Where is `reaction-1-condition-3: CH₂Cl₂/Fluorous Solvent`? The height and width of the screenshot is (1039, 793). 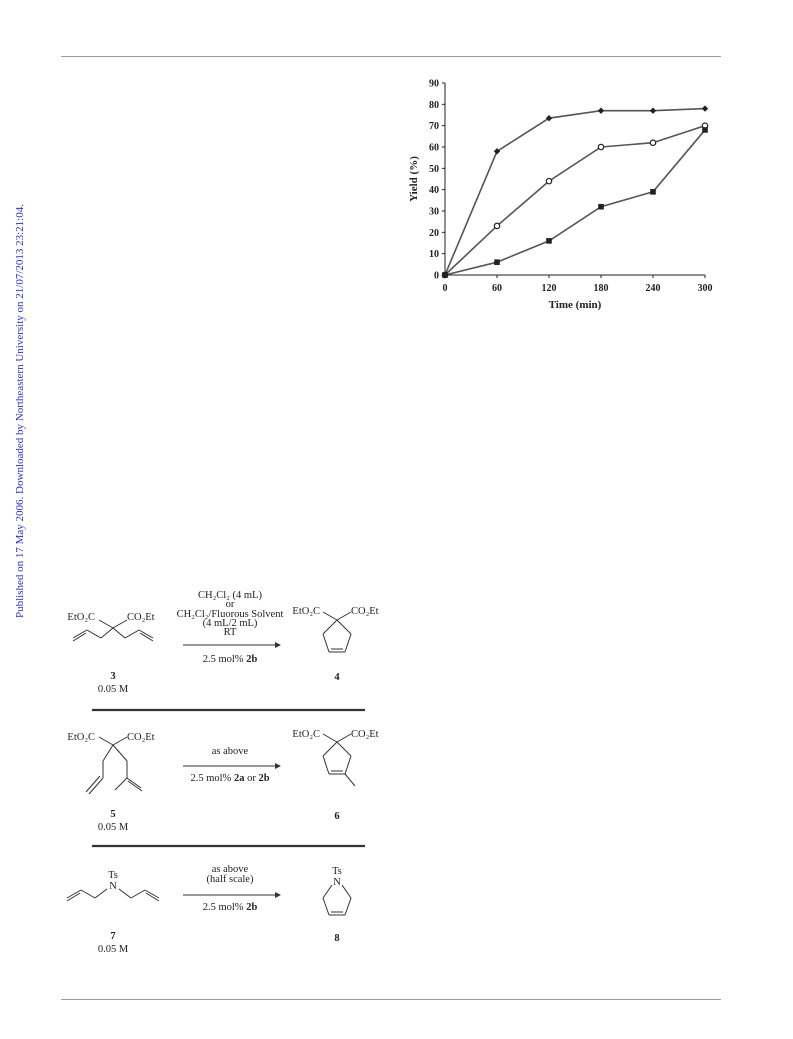 reaction-1-condition-3: CH₂Cl₂/Fluorous Solvent is located at coordinates (230, 614).